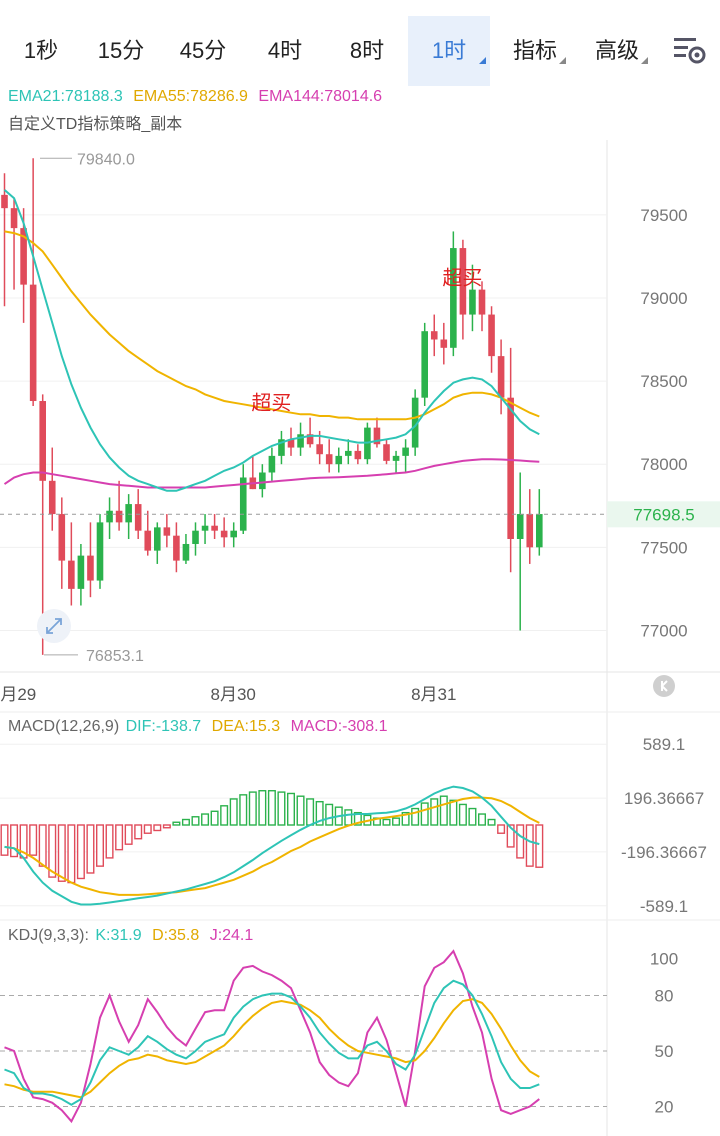  What do you see at coordinates (272, 325) in the screenshot?
I see `ema55-line` at bounding box center [272, 325].